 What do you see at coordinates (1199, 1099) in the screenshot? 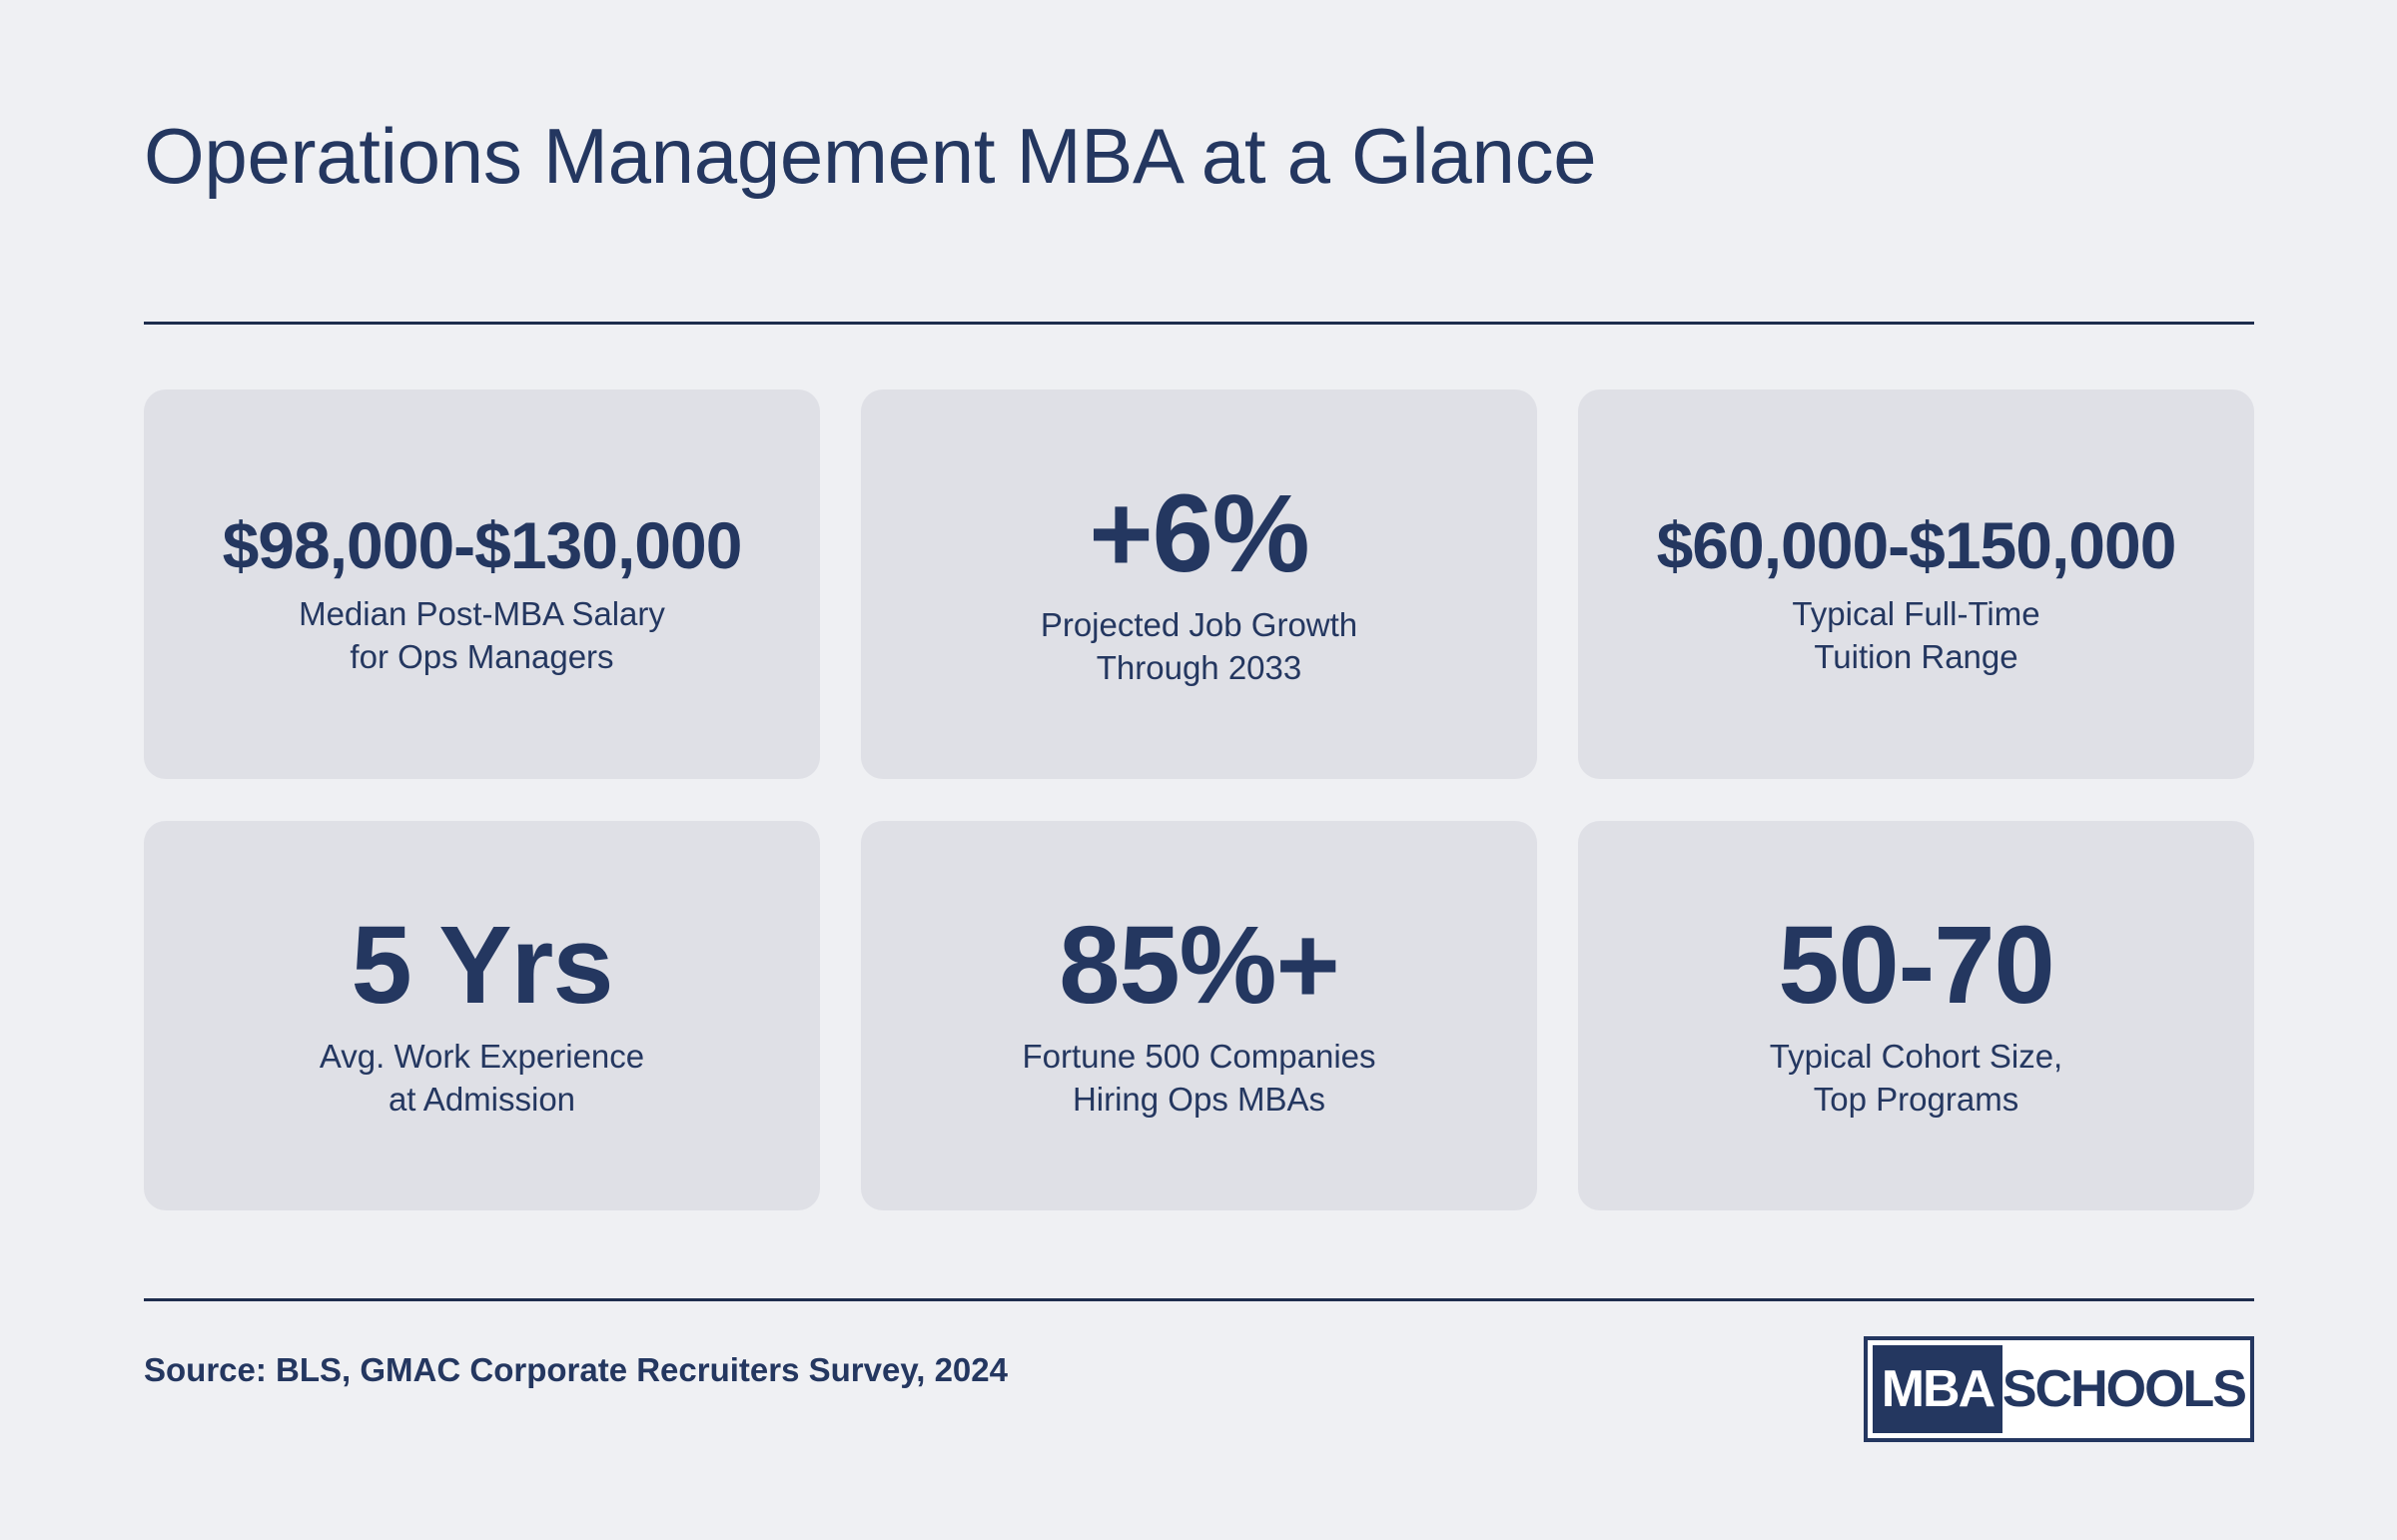
I see `stat-label-line: Hiring Ops MBAs` at bounding box center [1199, 1099].